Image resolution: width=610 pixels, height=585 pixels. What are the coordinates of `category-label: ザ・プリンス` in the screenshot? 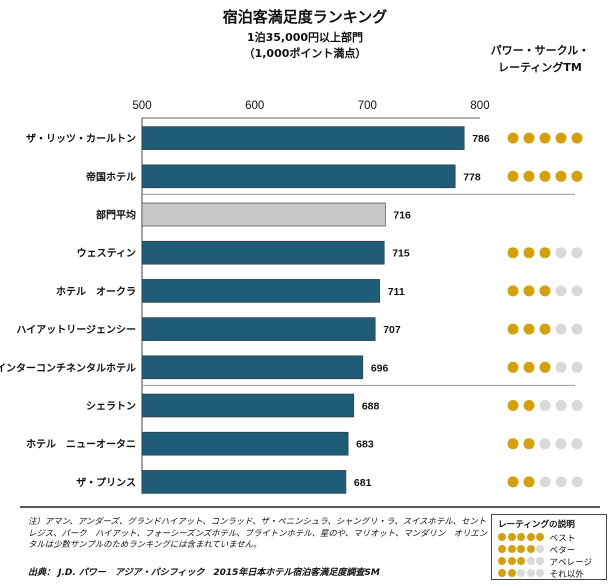 It's located at (106, 482).